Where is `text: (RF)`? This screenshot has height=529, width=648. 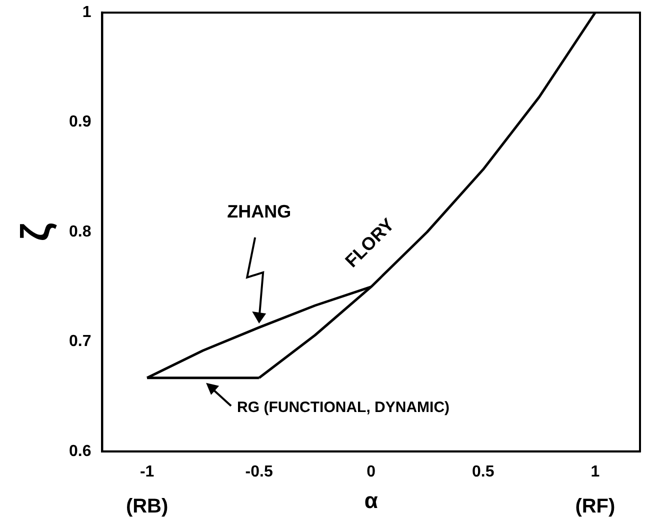
text: (RF) is located at coordinates (595, 507).